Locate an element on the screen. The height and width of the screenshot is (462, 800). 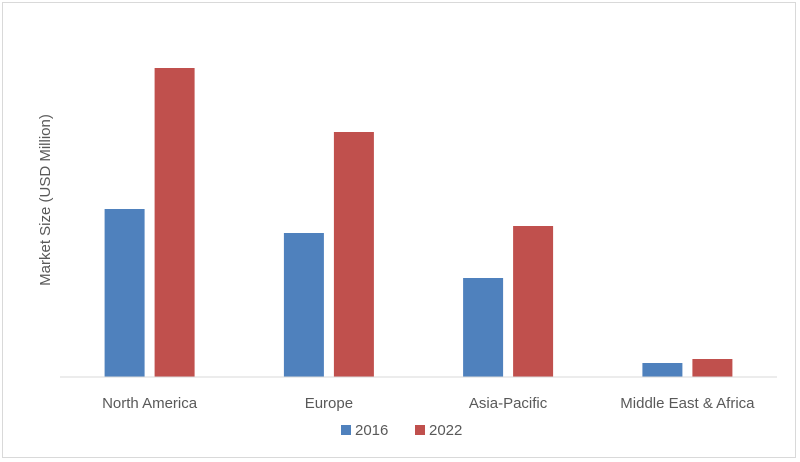
bar-2016-north-america is located at coordinates (124, 293).